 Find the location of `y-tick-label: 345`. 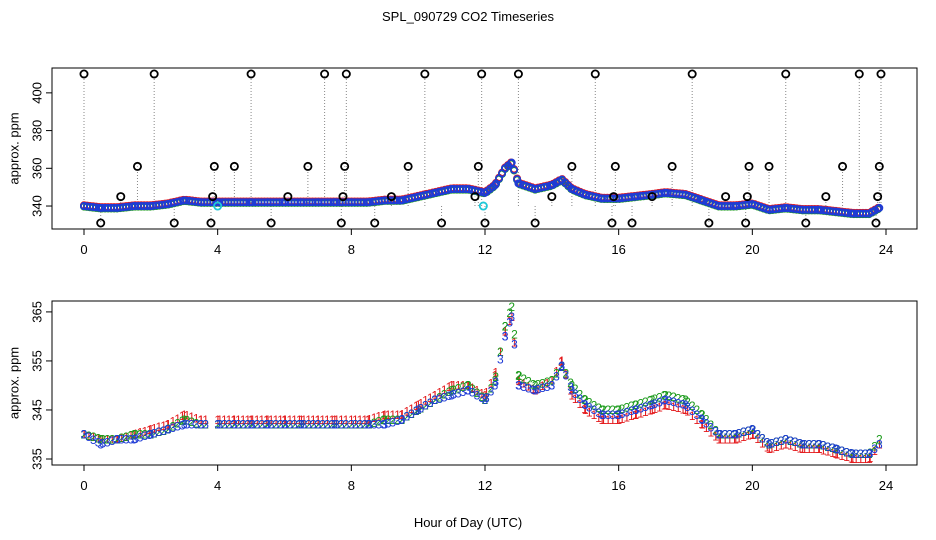

y-tick-label: 345 is located at coordinates (36, 410).